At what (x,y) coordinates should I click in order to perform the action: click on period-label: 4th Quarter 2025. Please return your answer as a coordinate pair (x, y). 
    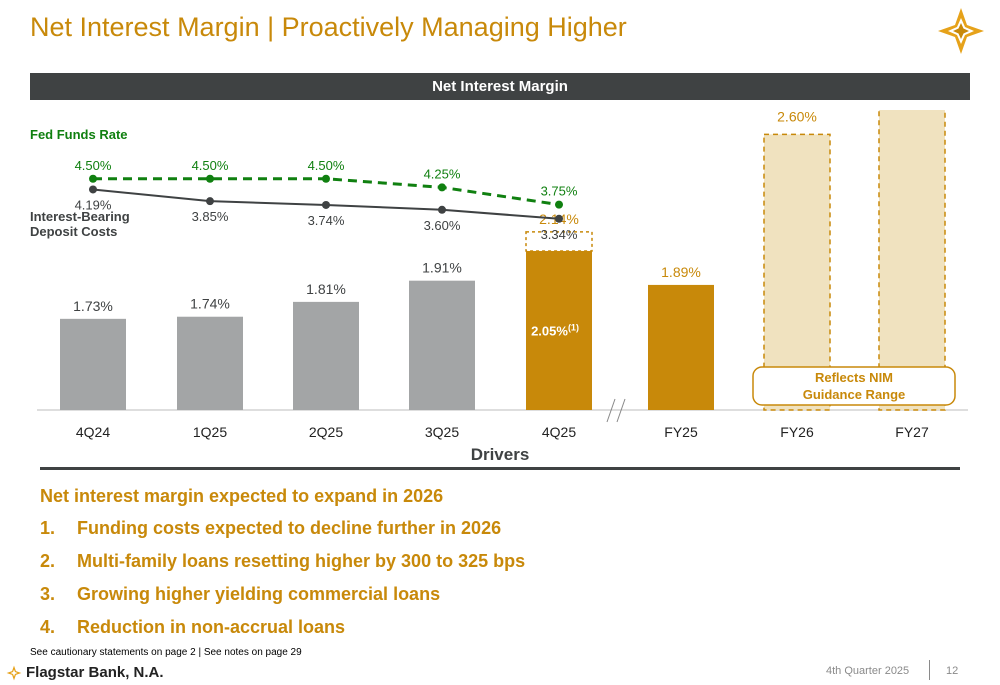
    Looking at the image, I should click on (868, 671).